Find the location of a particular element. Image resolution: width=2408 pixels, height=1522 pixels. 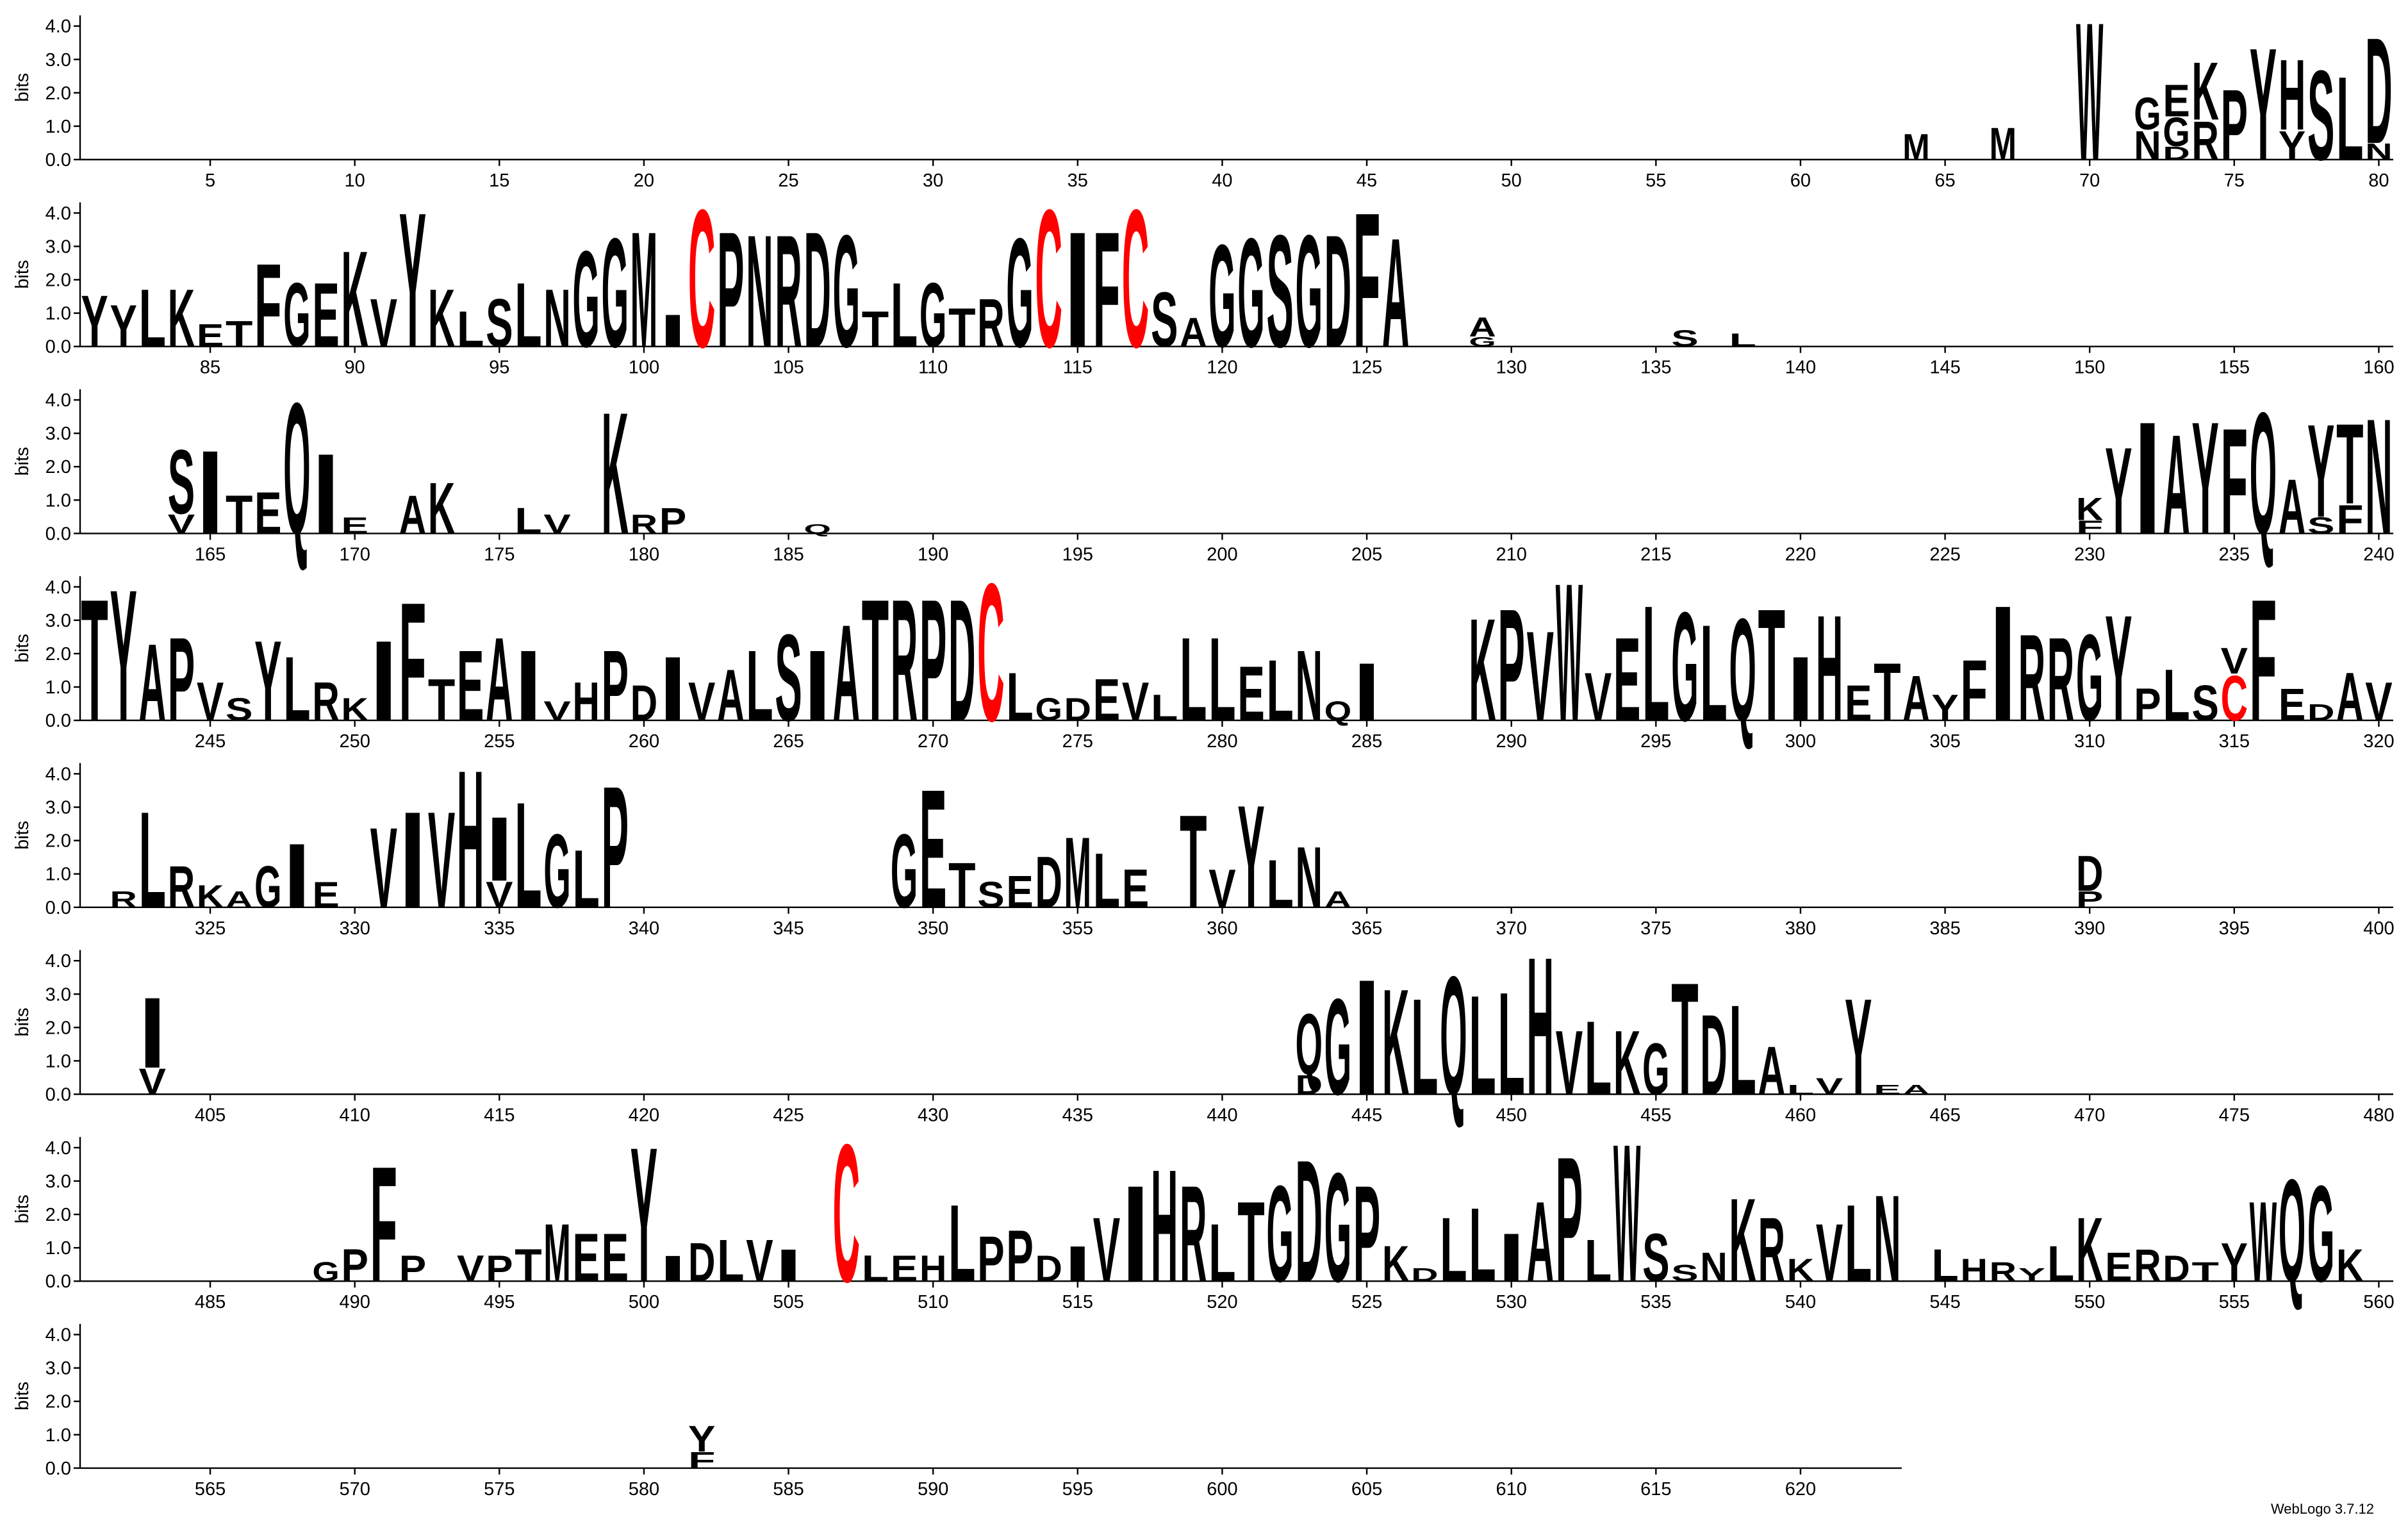

x-tick-label: 520 is located at coordinates (1222, 1302).